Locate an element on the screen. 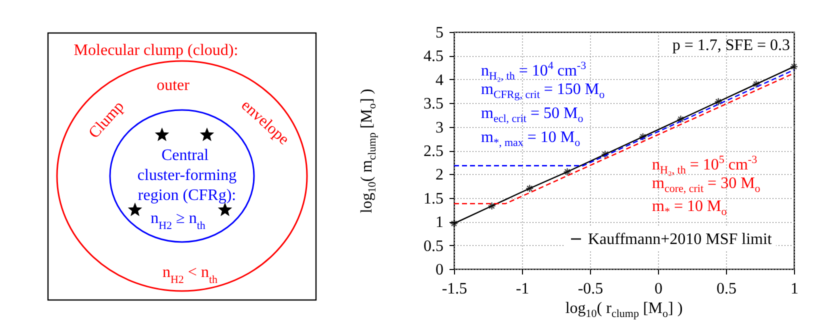 This screenshot has width=817, height=333. y-tick-label: 0.5 is located at coordinates (434, 246).